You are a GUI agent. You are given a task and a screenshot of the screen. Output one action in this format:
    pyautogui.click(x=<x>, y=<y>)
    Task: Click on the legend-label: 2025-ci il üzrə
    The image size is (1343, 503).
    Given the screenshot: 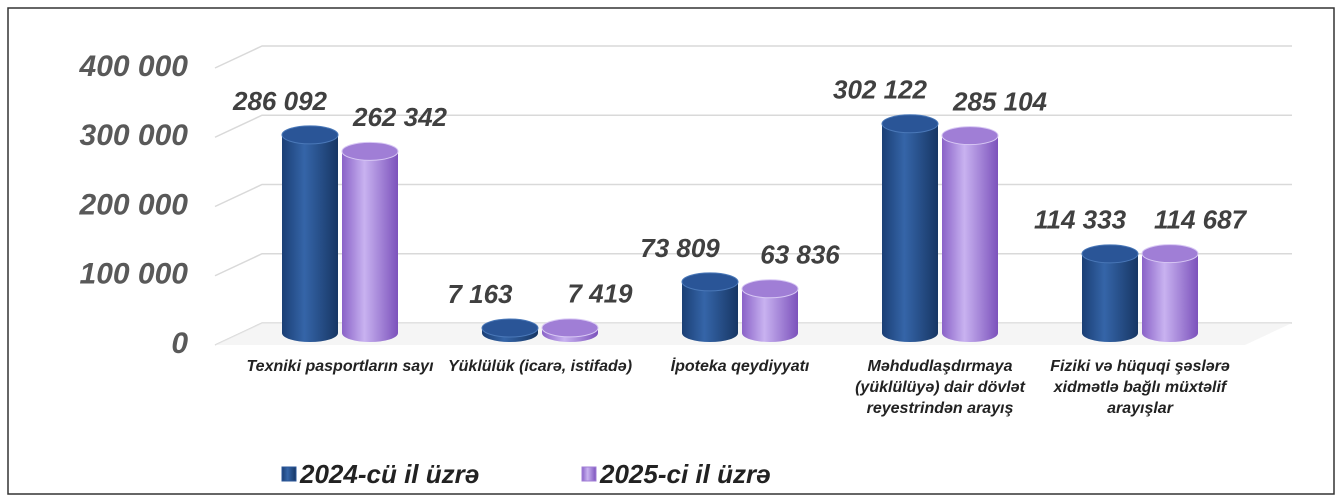 What is the action you would take?
    pyautogui.click(x=685, y=474)
    